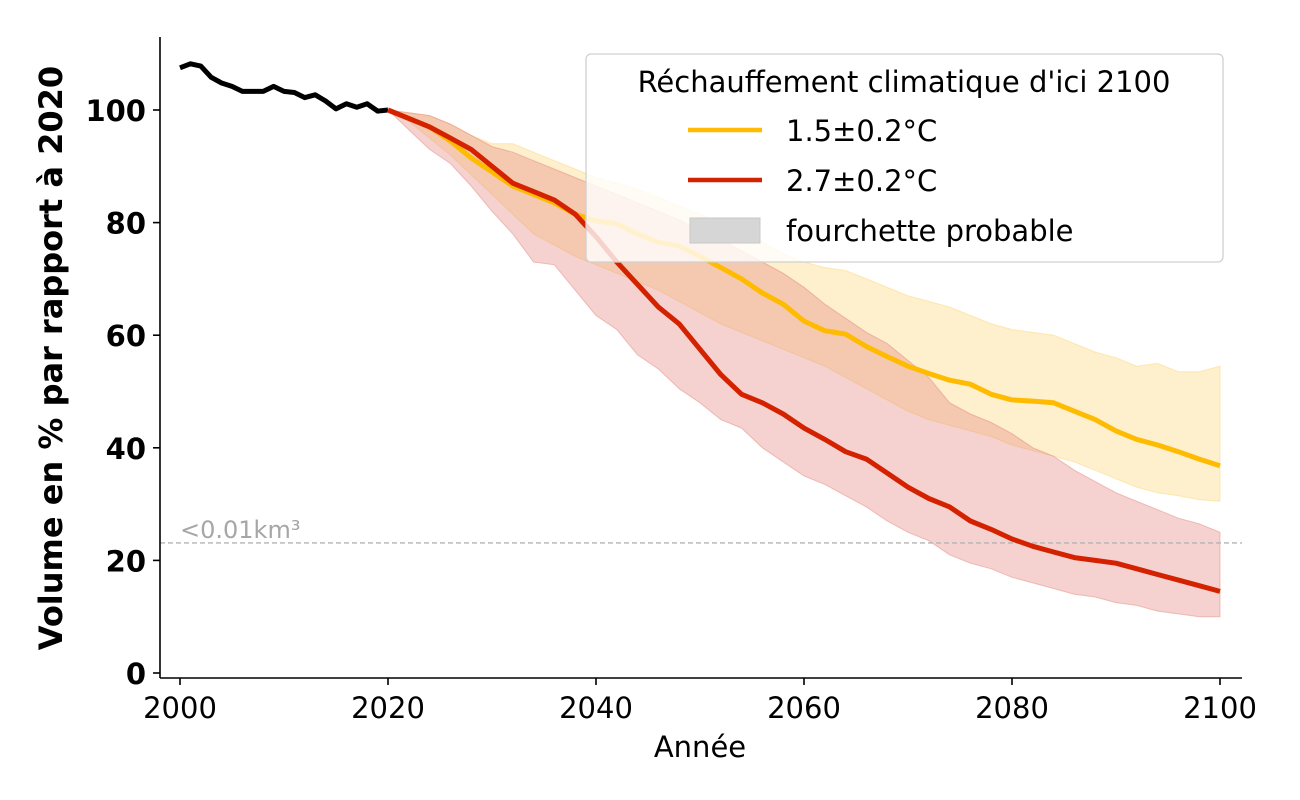 The image size is (1300, 800). I want to click on y-tick-label: 80, so click(126, 224).